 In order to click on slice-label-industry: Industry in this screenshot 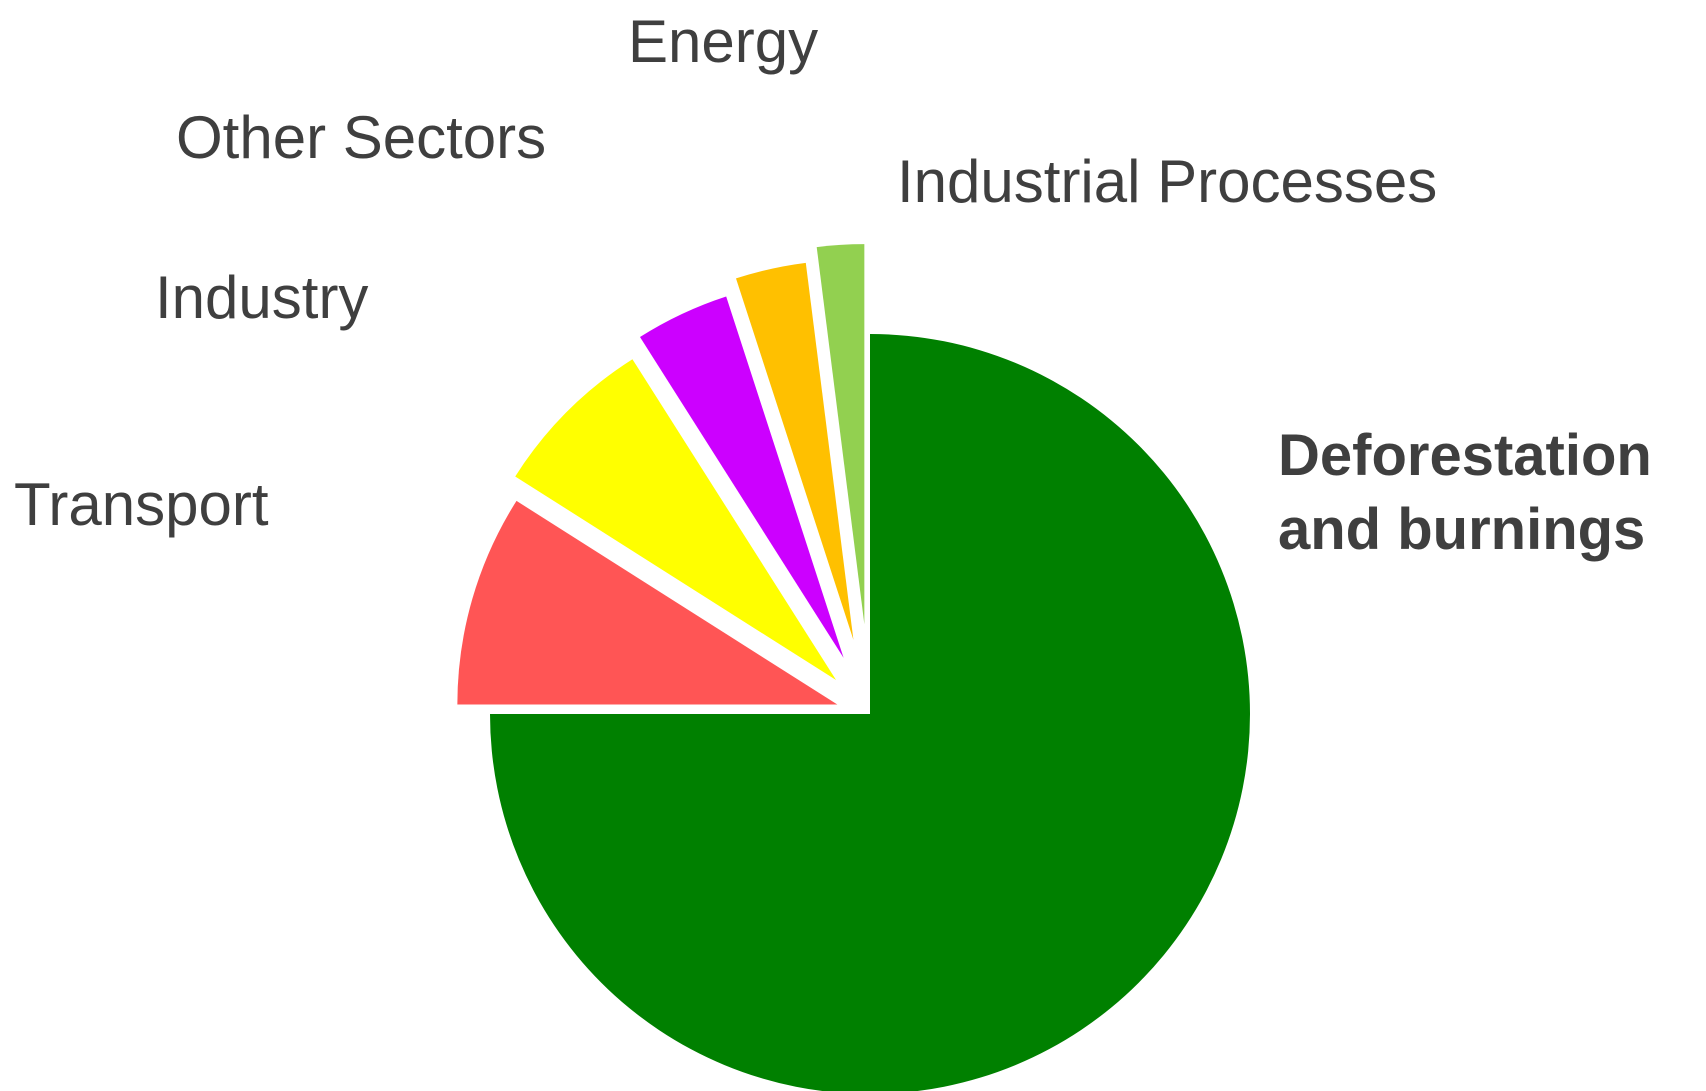, I will do `click(261, 297)`.